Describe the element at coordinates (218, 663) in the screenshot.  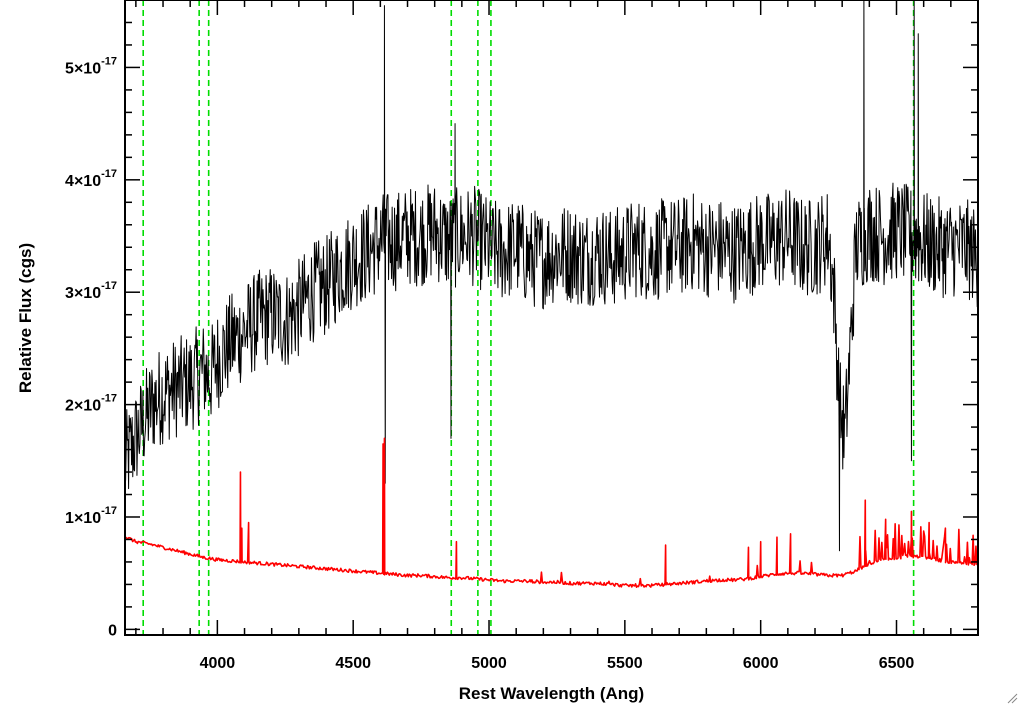
I see `x-tick-label: 4000` at that location.